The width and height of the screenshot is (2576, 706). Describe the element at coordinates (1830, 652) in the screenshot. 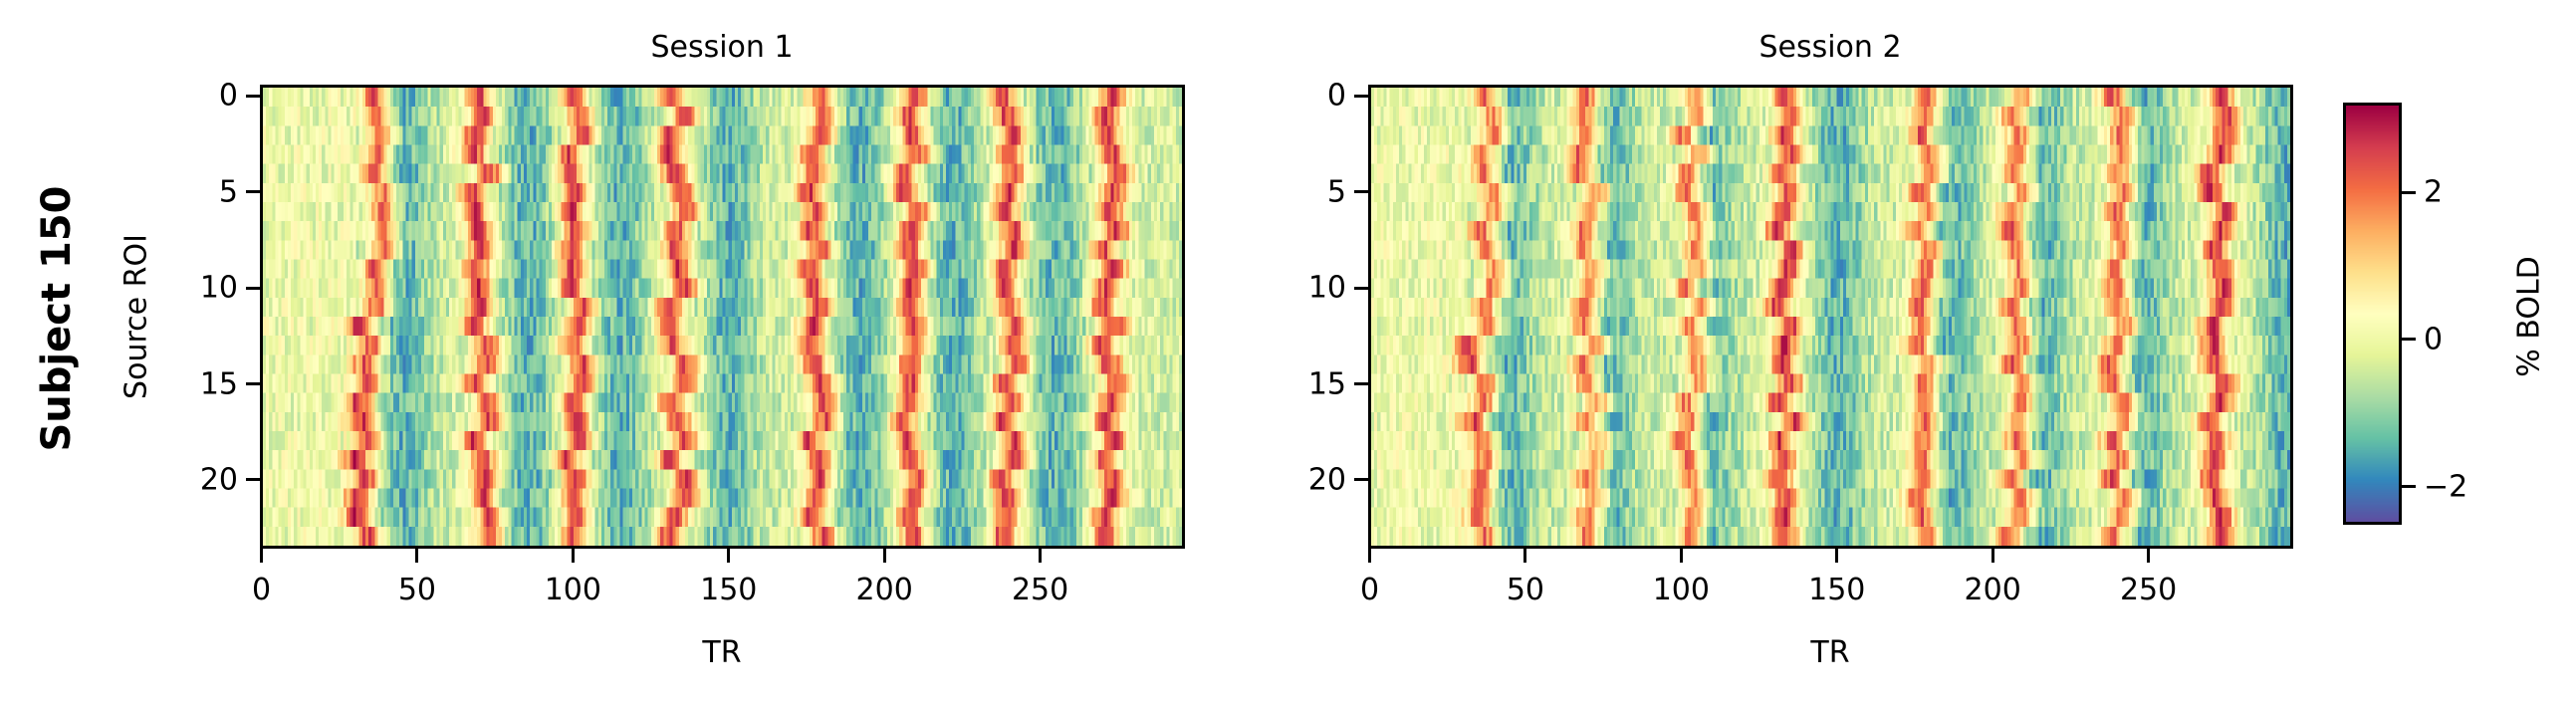

I see `x-axis-label-session-2: TR` at that location.